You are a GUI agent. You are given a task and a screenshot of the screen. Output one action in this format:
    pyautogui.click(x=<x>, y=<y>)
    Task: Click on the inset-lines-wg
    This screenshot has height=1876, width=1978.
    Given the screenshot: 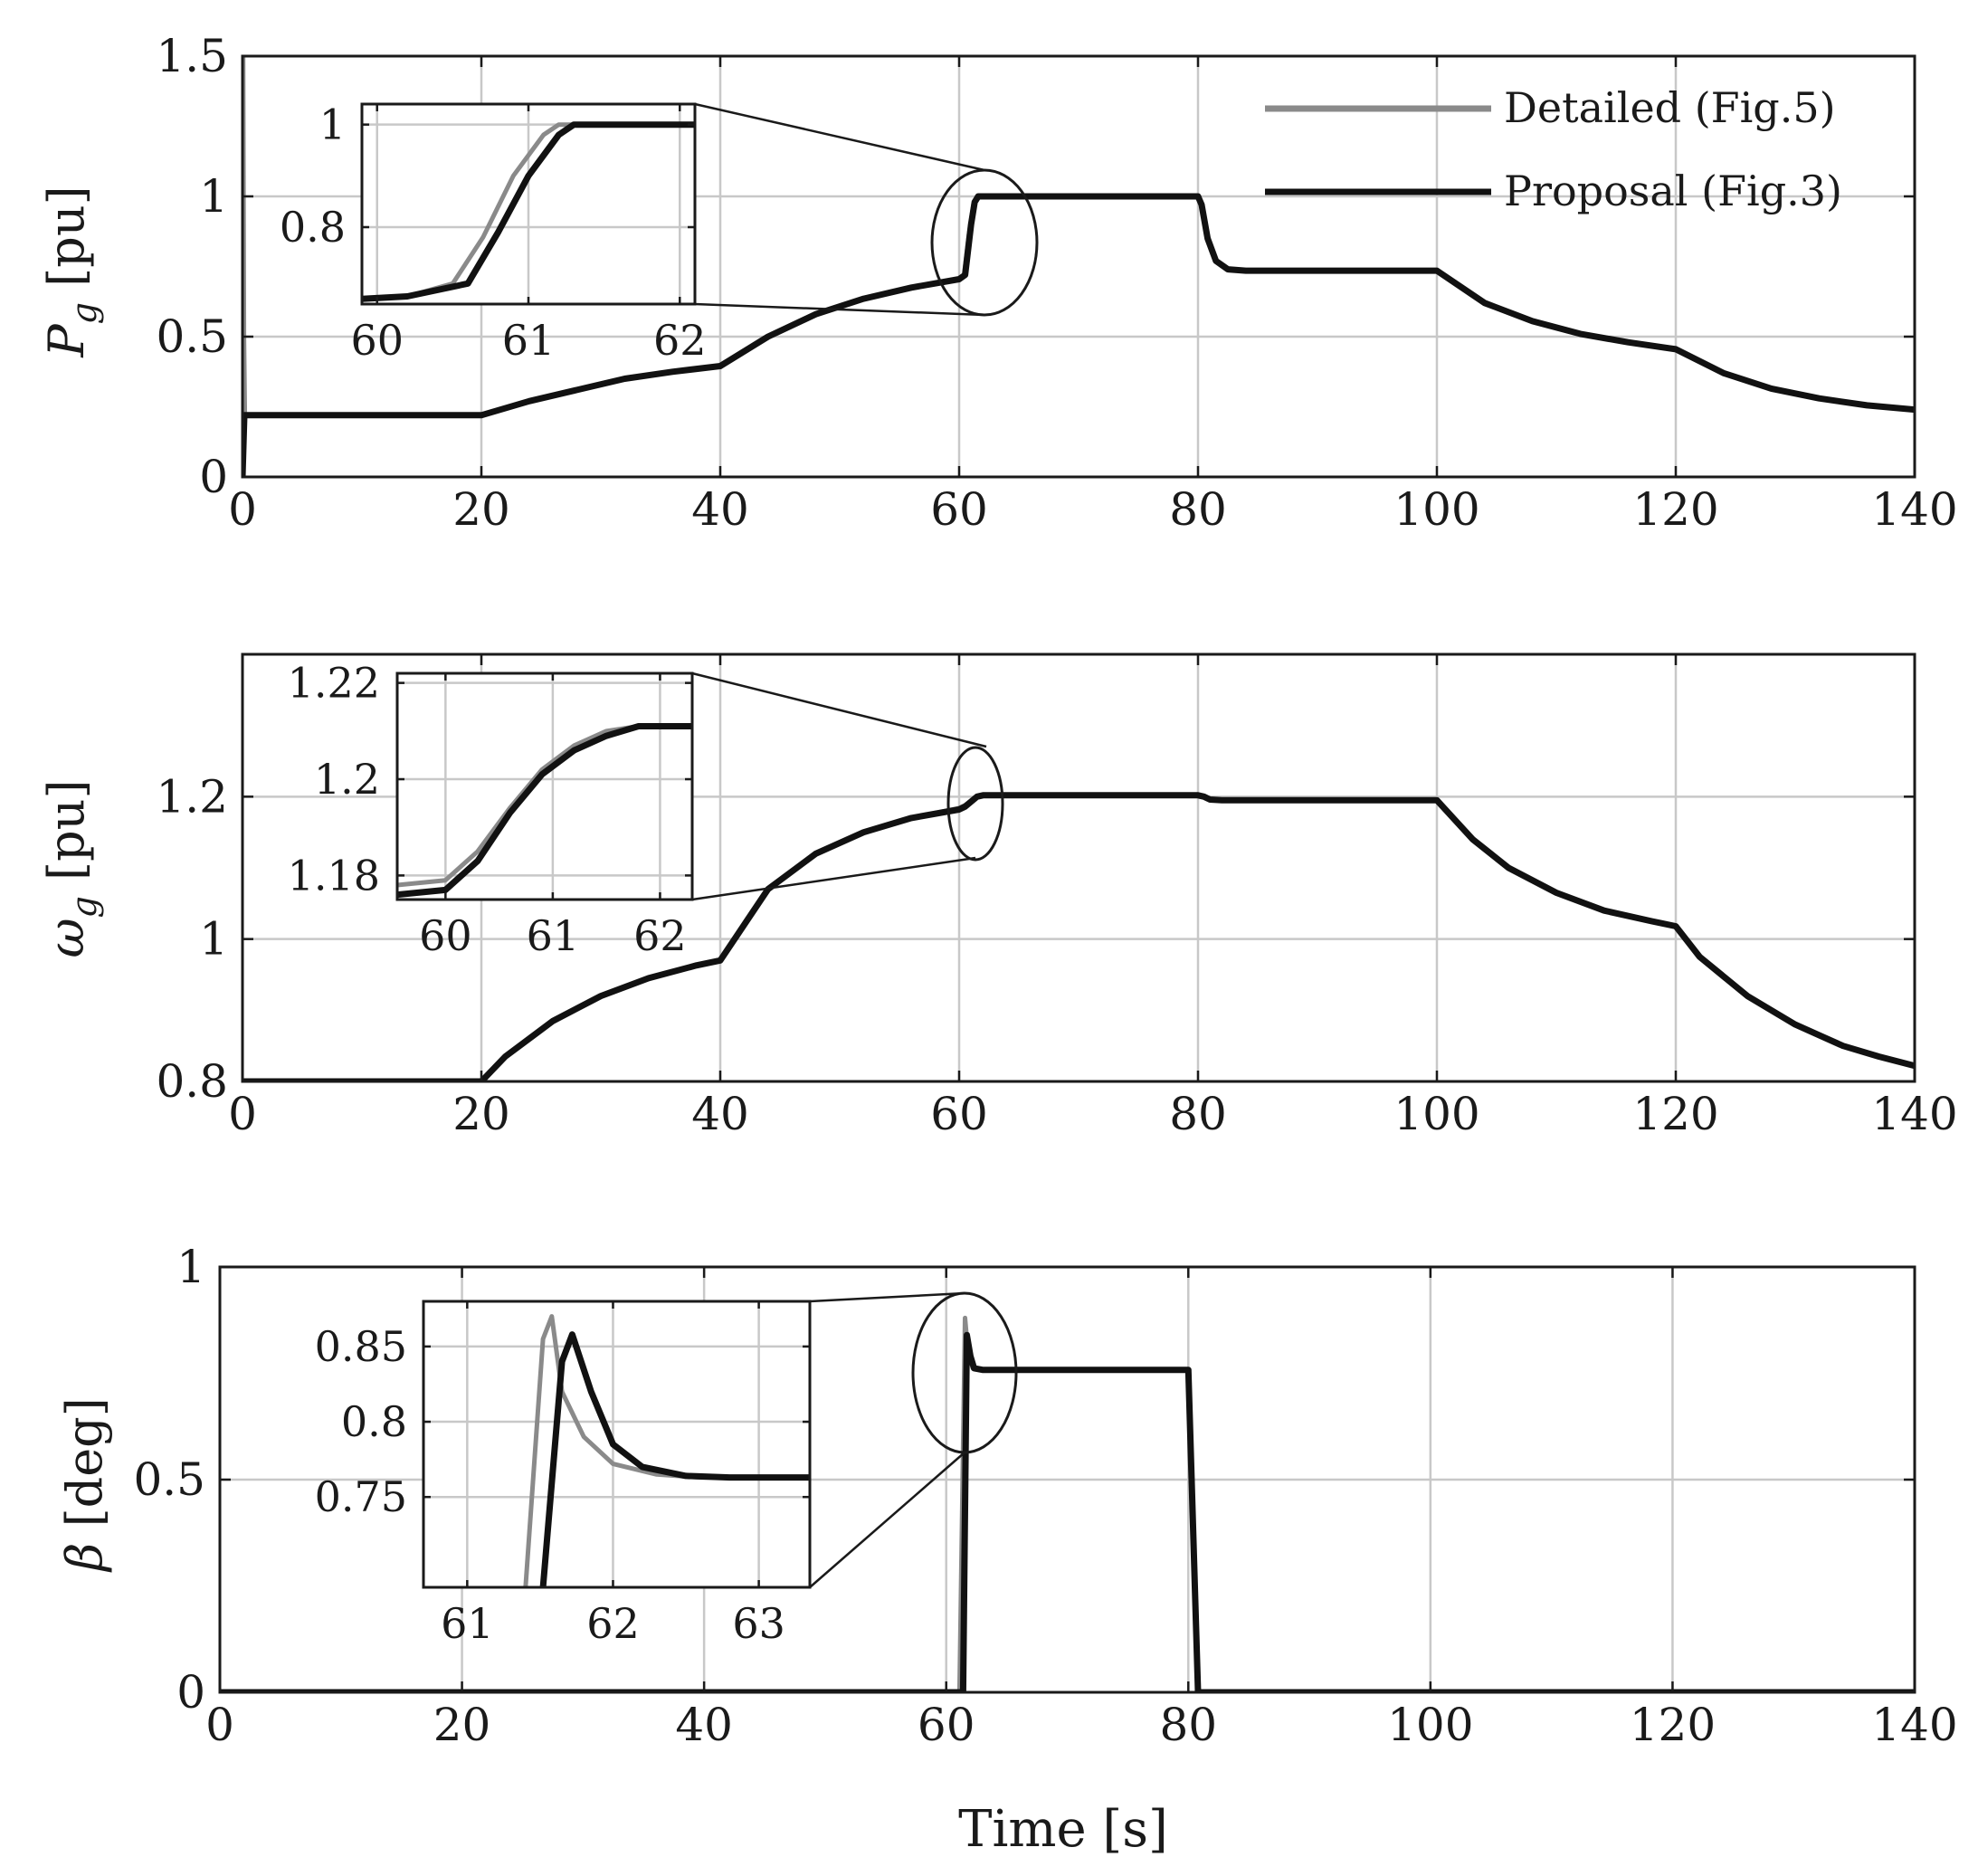 What is the action you would take?
    pyautogui.click(x=544, y=811)
    